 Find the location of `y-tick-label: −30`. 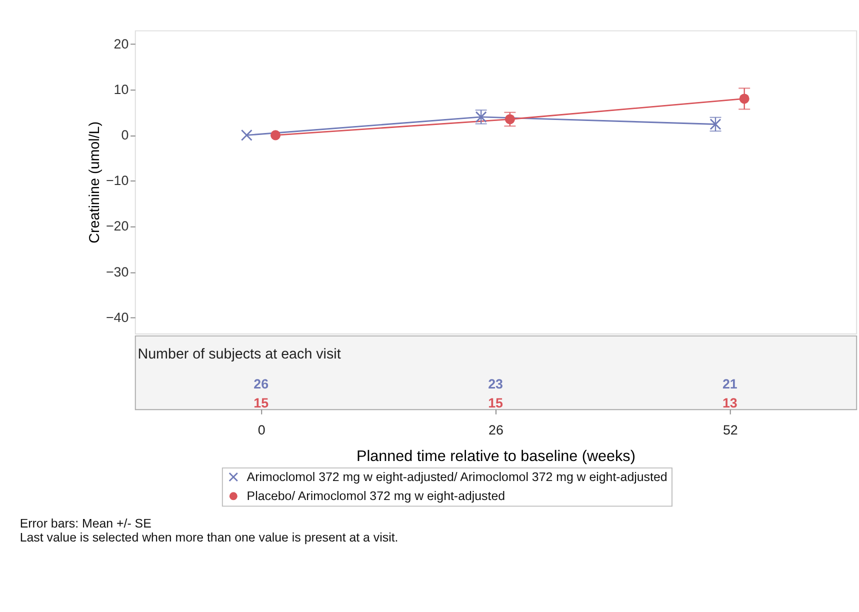

y-tick-label: −30 is located at coordinates (117, 272).